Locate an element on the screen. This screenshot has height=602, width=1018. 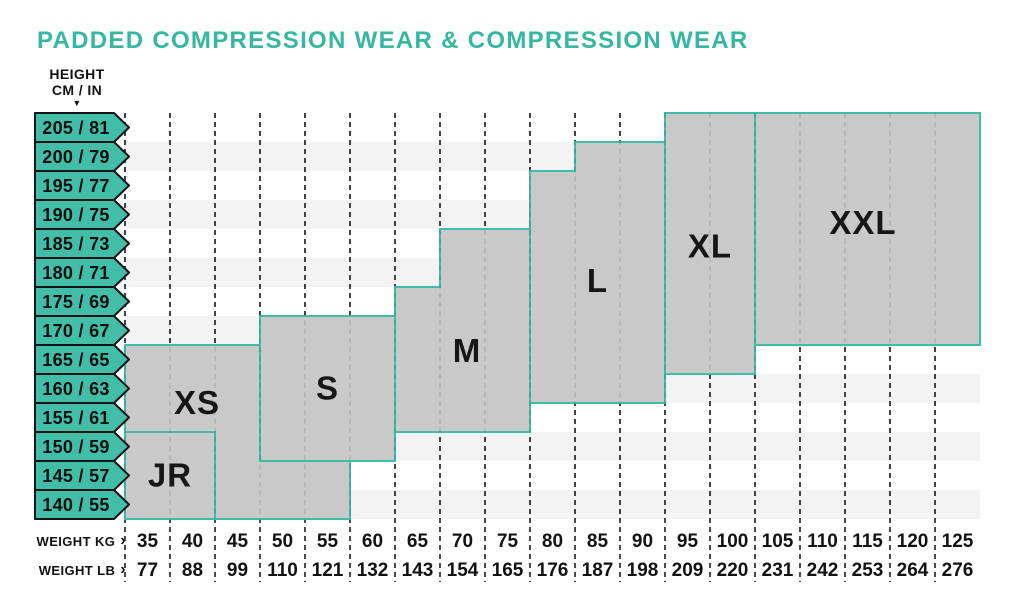
size-region-s is located at coordinates (327, 388).